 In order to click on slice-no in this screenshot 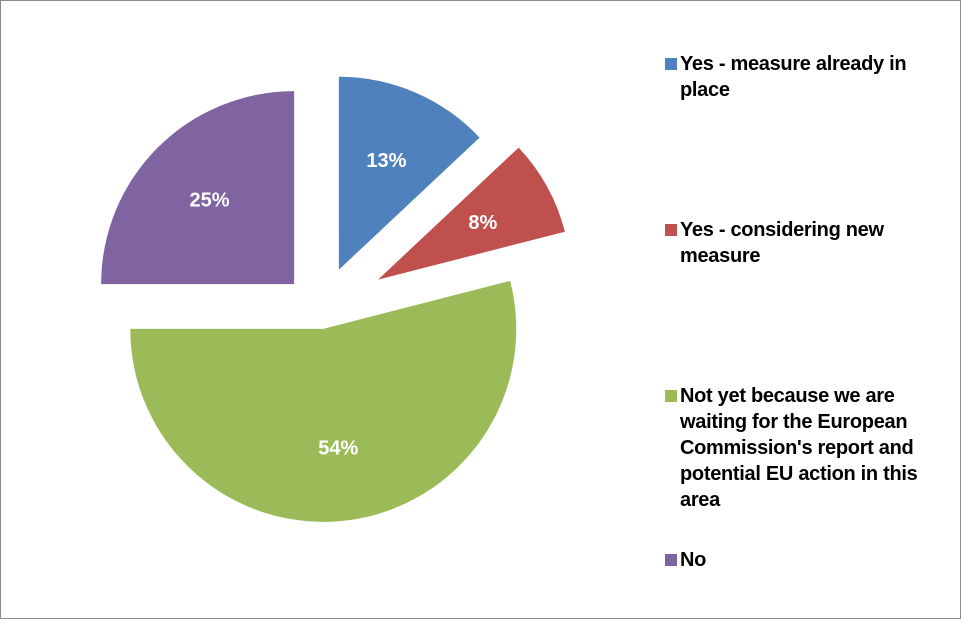, I will do `click(198, 188)`.